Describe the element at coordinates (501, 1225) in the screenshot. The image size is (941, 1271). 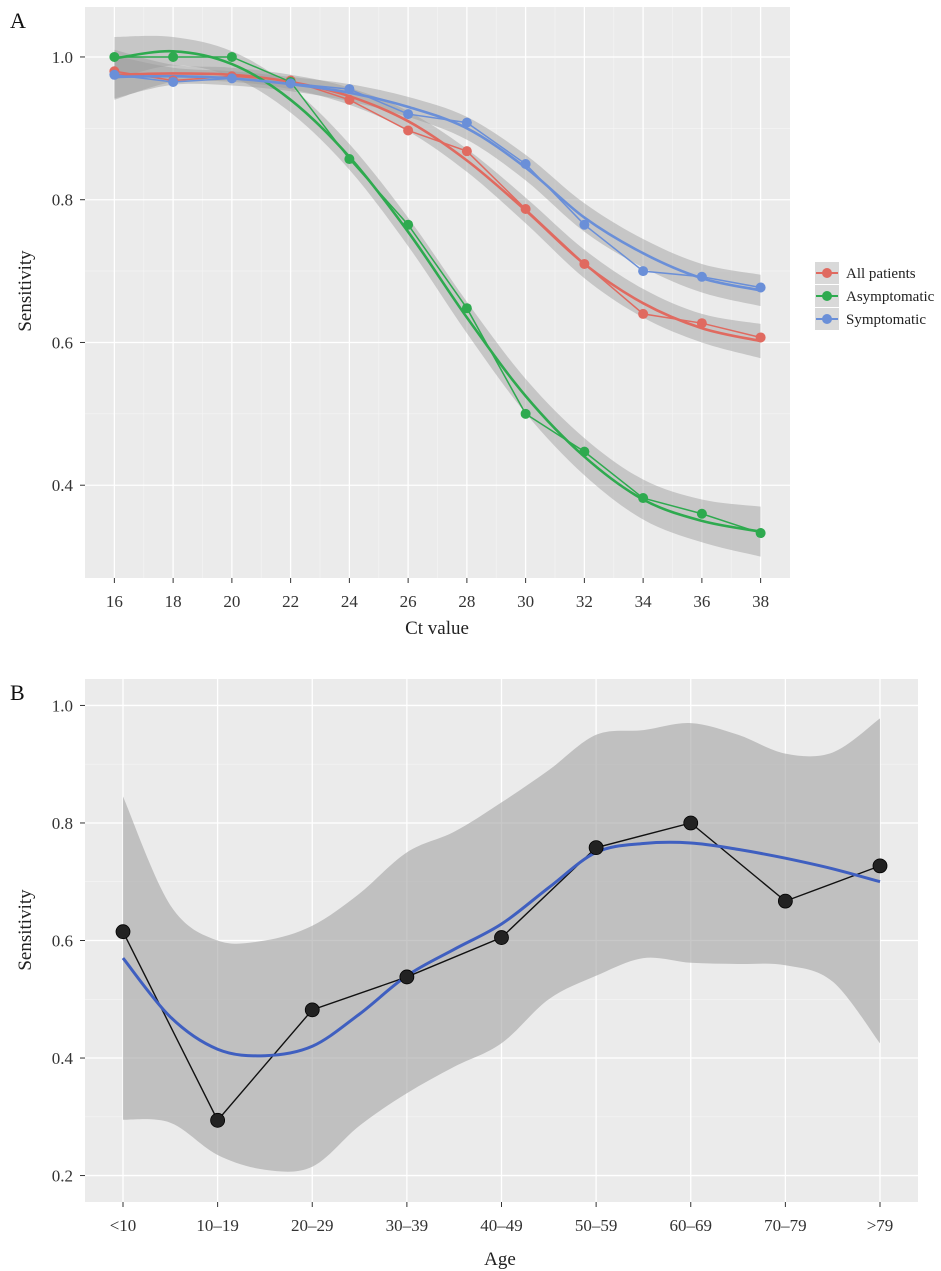
I see `panel-b-x-tick-label: 40–49` at that location.